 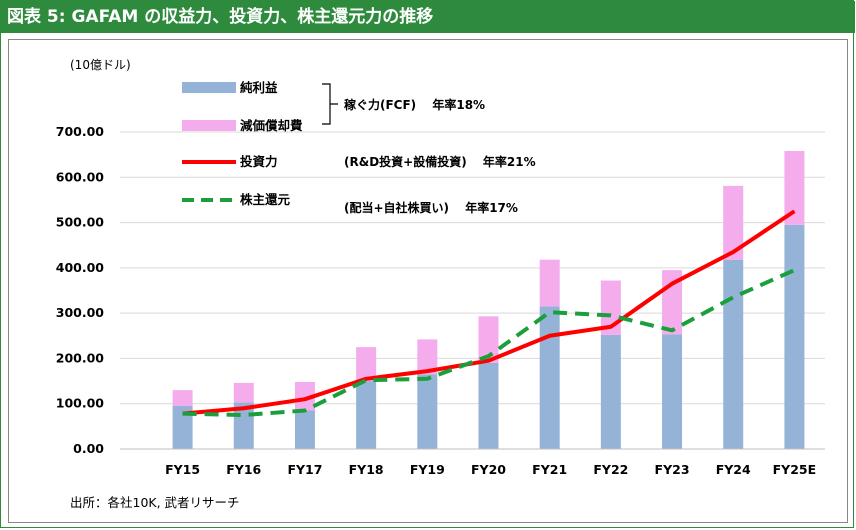 I want to click on x-tick-label: FY25E, so click(x=795, y=469).